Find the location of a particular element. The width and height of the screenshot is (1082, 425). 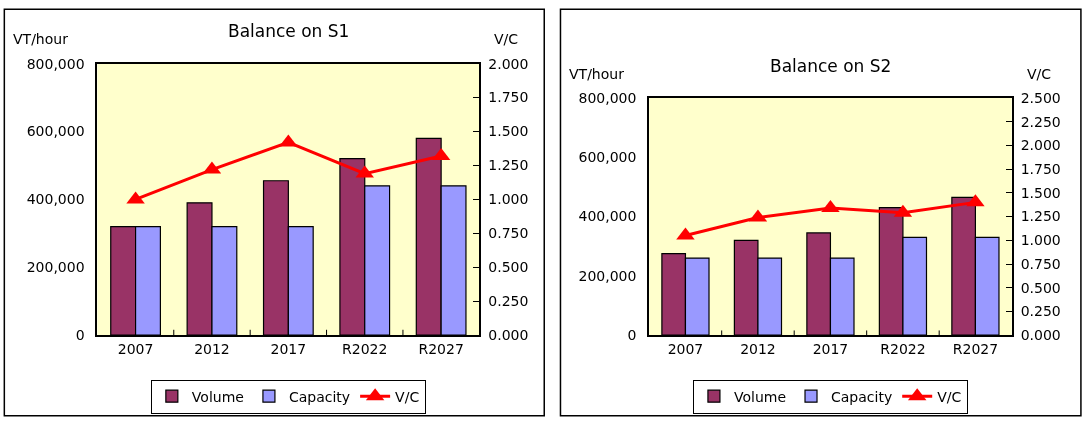

chart-title: Balance on S1 is located at coordinates (289, 31).